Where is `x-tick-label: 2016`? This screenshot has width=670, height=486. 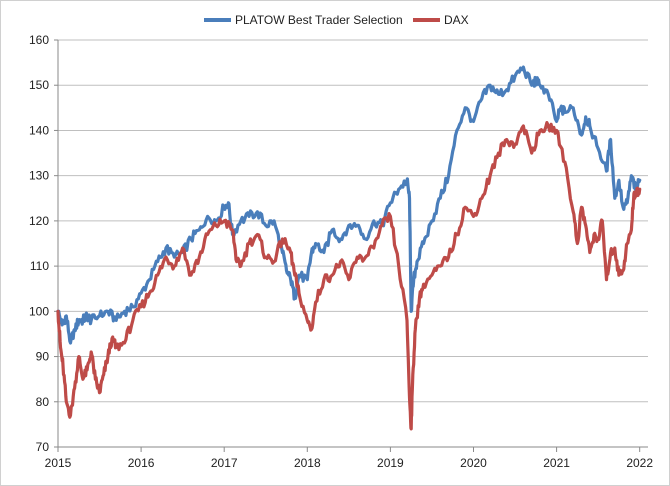 x-tick-label: 2016 is located at coordinates (141, 463).